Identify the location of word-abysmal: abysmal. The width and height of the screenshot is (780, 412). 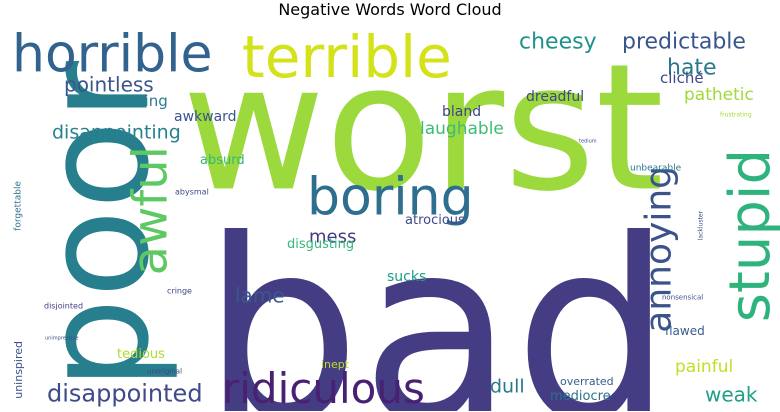
(192, 191).